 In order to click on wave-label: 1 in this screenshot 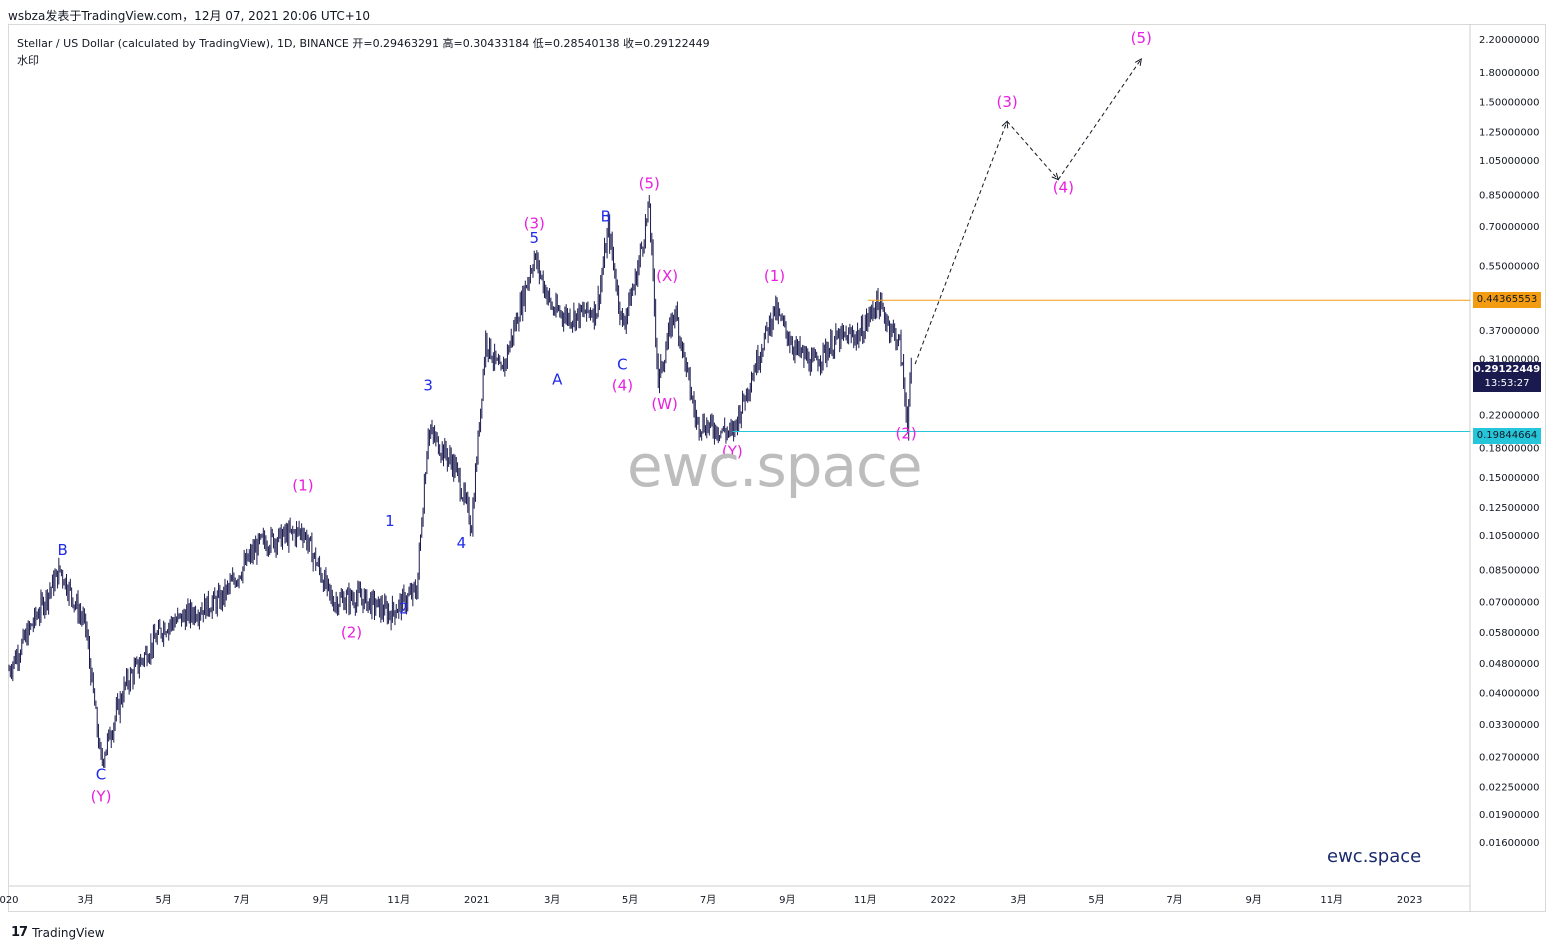, I will do `click(390, 521)`.